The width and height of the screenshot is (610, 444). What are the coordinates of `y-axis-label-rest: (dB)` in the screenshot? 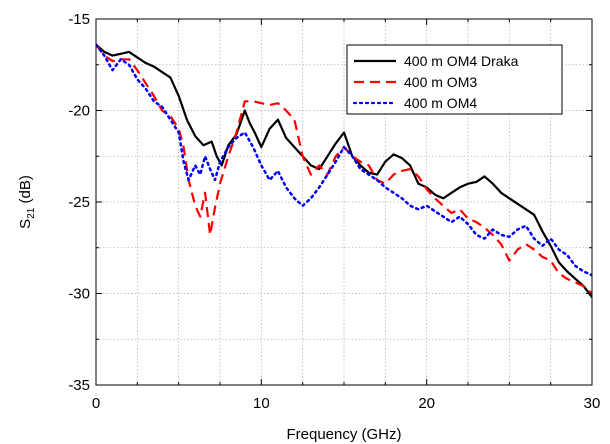 It's located at (25, 191).